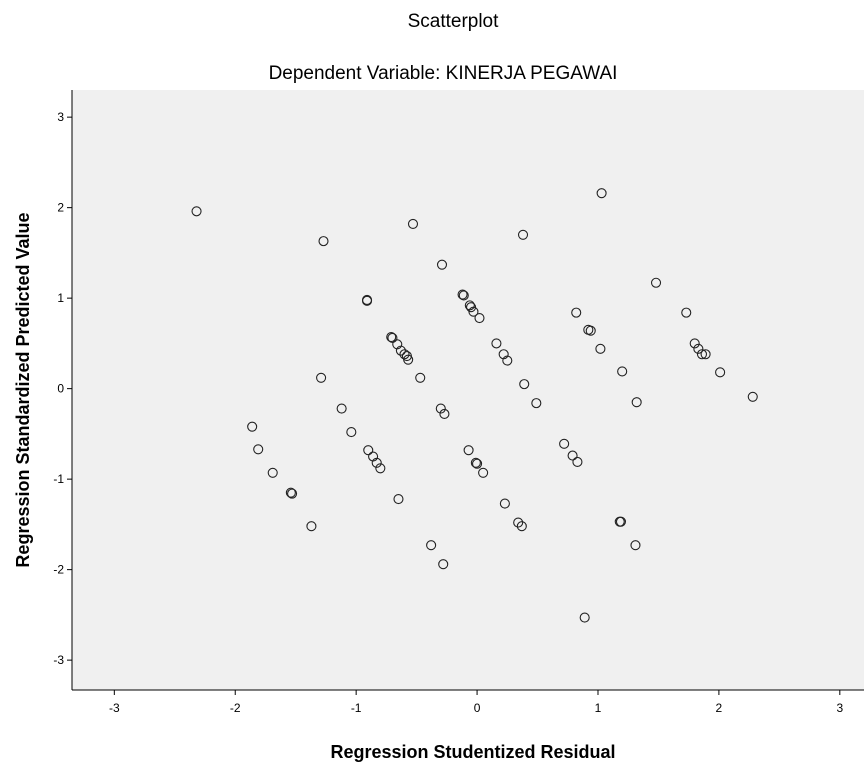  I want to click on x-tick-label: 1, so click(598, 708).